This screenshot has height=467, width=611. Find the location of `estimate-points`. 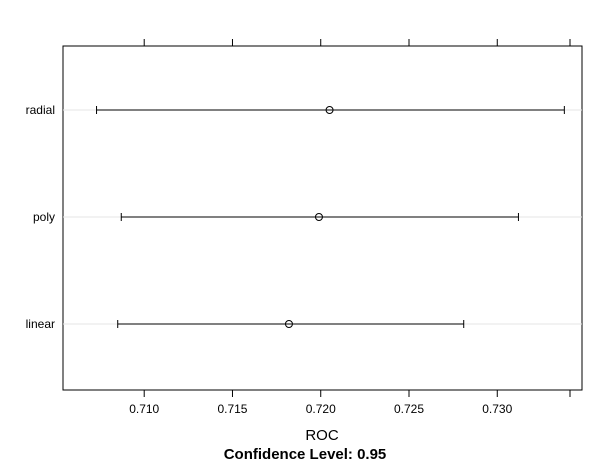

estimate-points is located at coordinates (309, 217).